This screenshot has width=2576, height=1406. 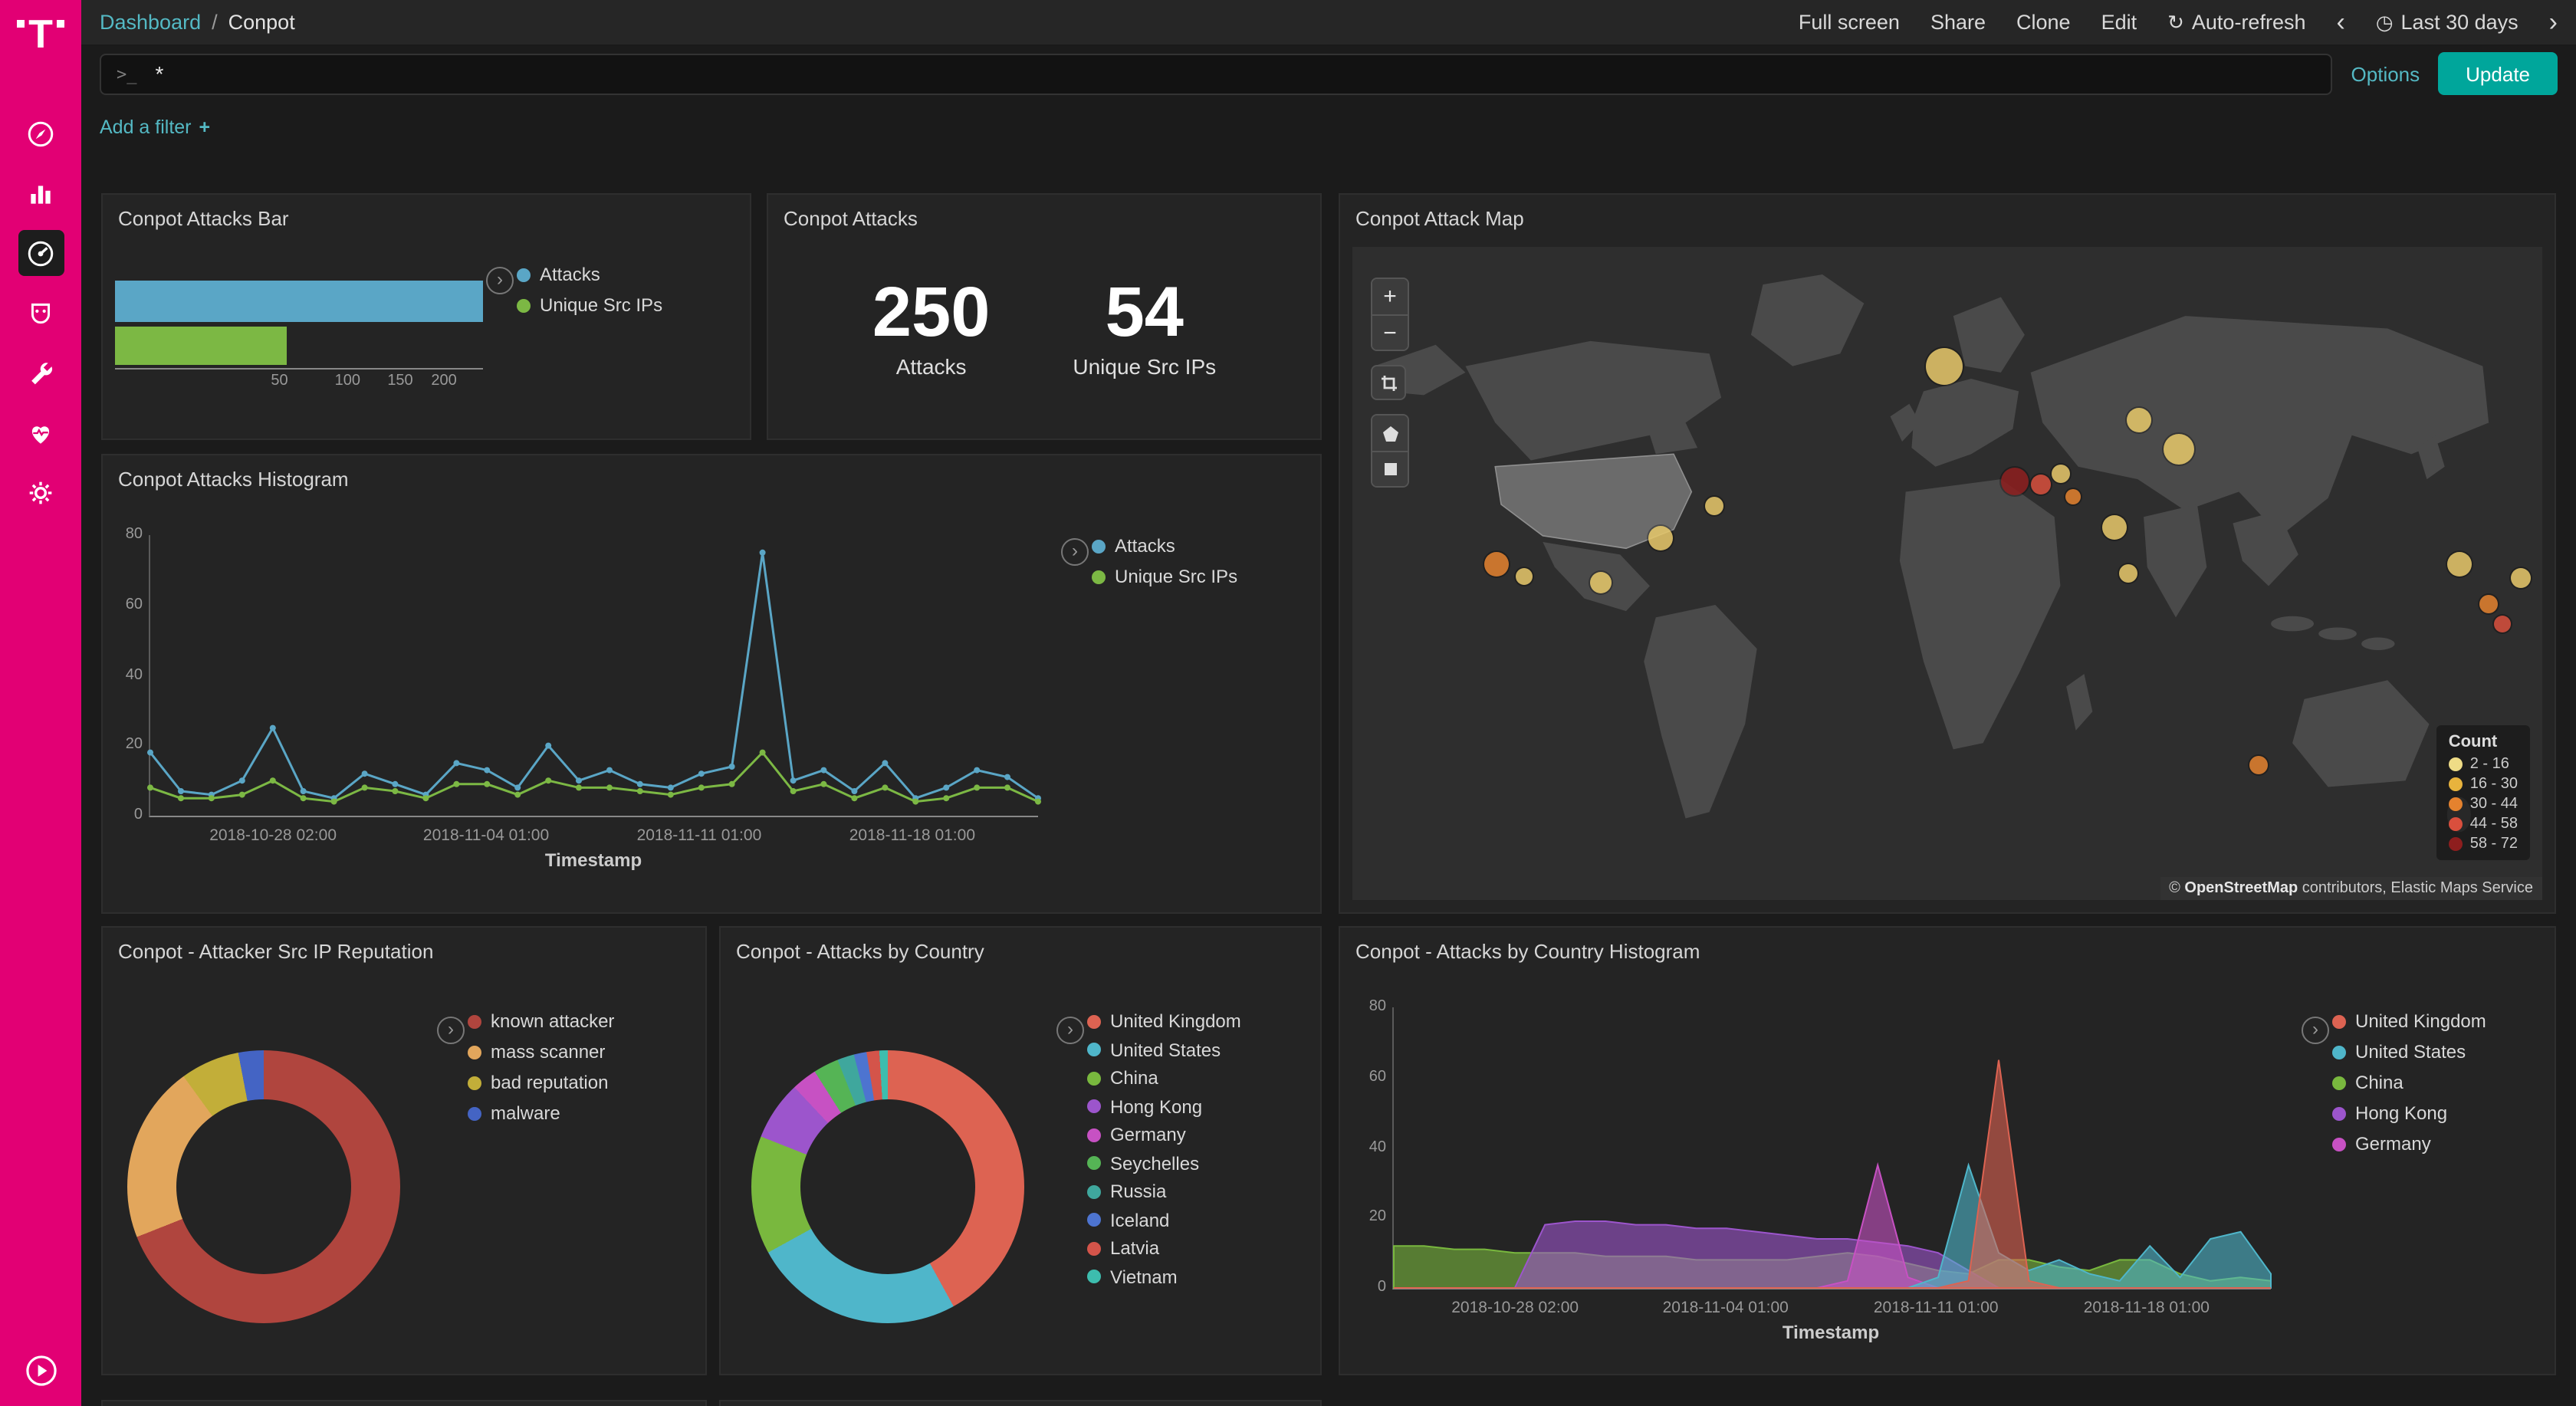 What do you see at coordinates (41, 193) in the screenshot?
I see `sidebar-item-visualize` at bounding box center [41, 193].